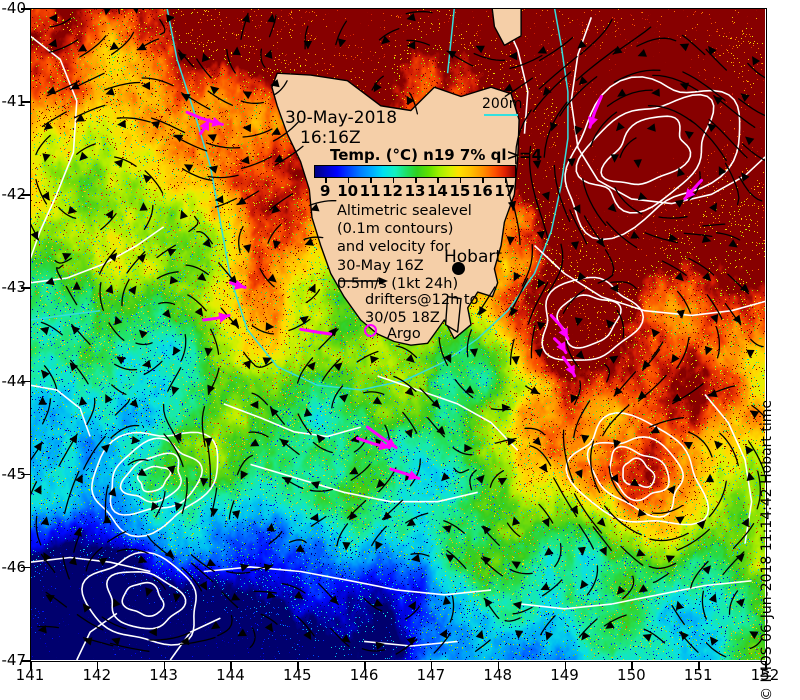 This screenshot has height=700, width=800. Describe the element at coordinates (14, 660) in the screenshot. I see `y-tick-label: -47` at that location.